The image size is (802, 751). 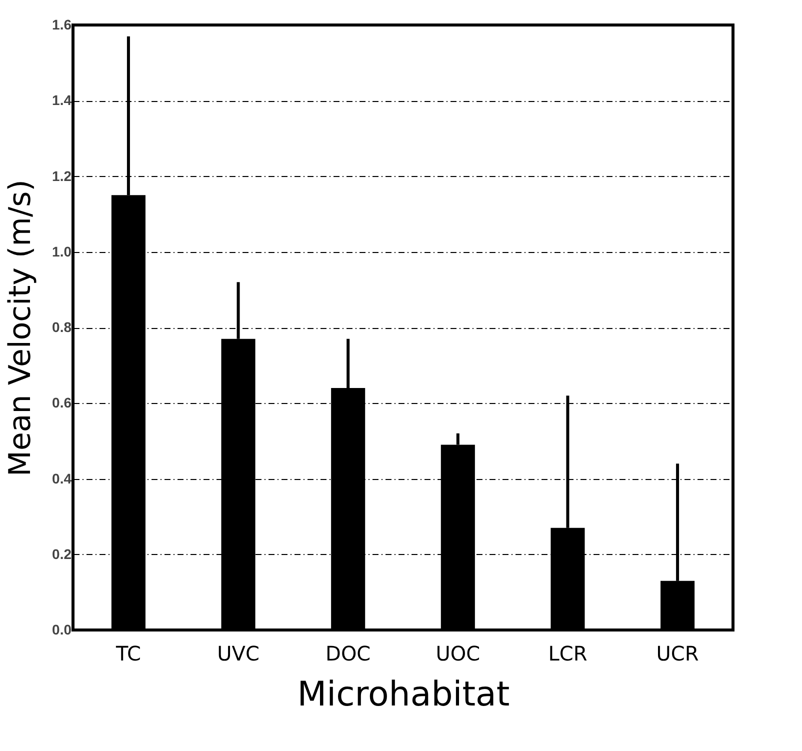 What do you see at coordinates (62, 630) in the screenshot?
I see `y-tick-label: 0.0` at bounding box center [62, 630].